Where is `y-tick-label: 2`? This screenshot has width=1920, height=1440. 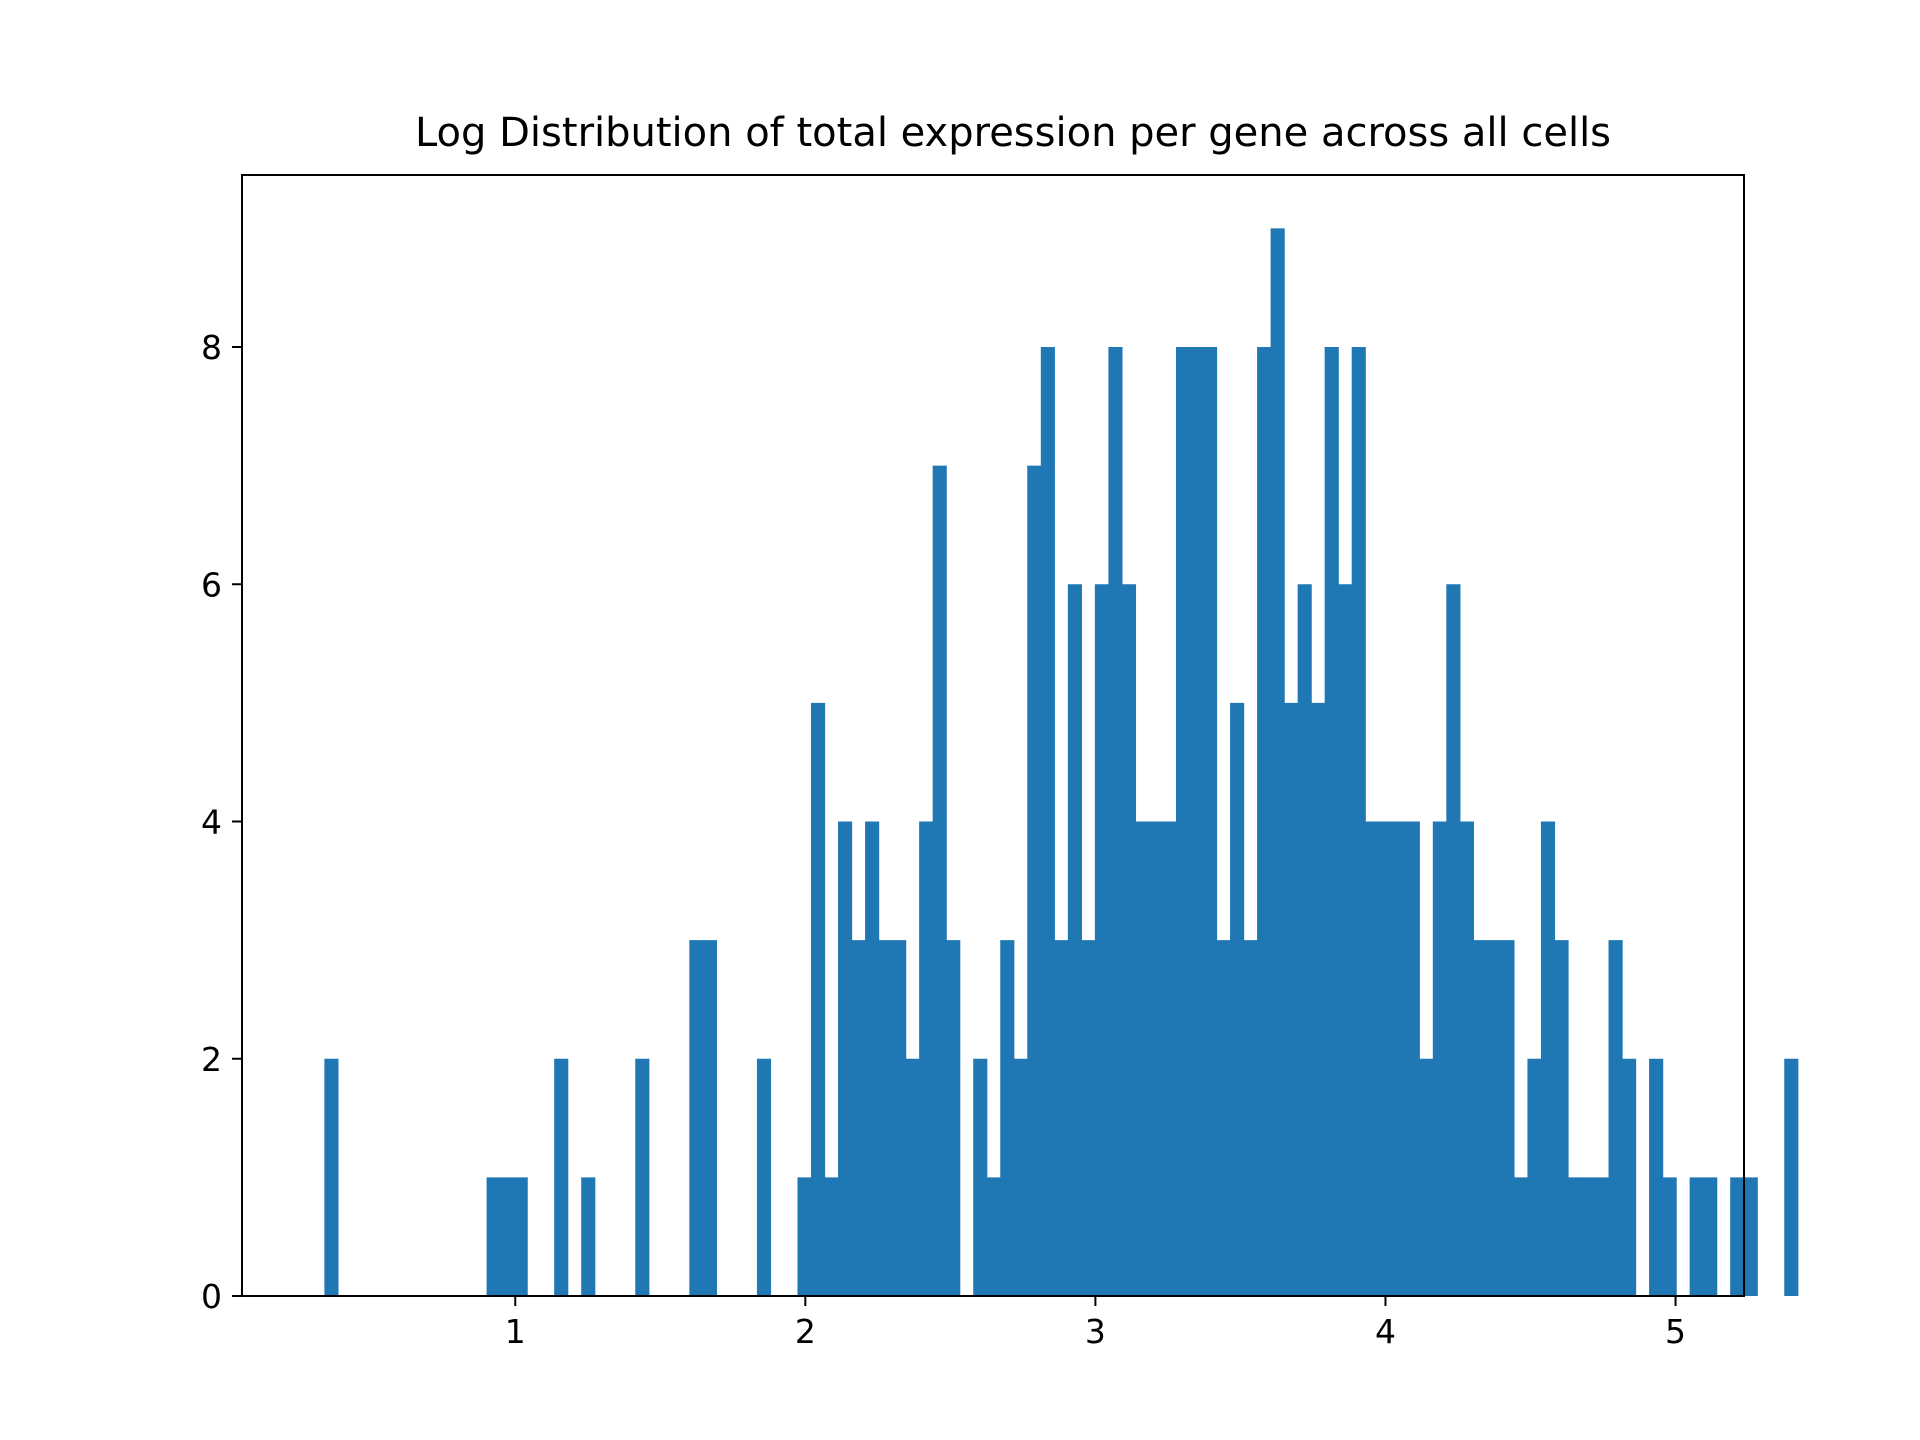 y-tick-label: 2 is located at coordinates (211, 1059).